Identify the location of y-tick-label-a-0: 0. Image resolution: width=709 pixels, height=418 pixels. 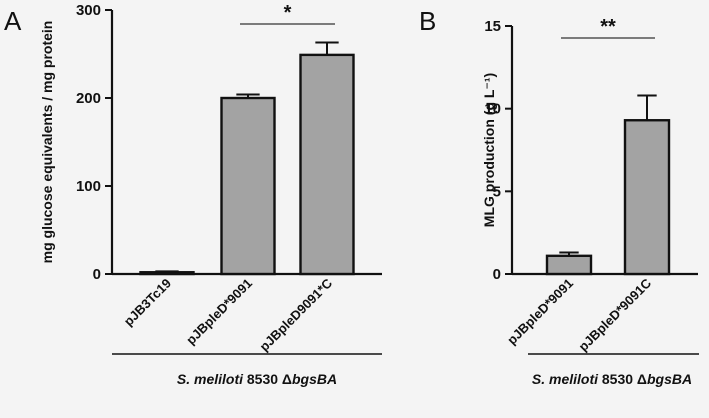
(97, 274).